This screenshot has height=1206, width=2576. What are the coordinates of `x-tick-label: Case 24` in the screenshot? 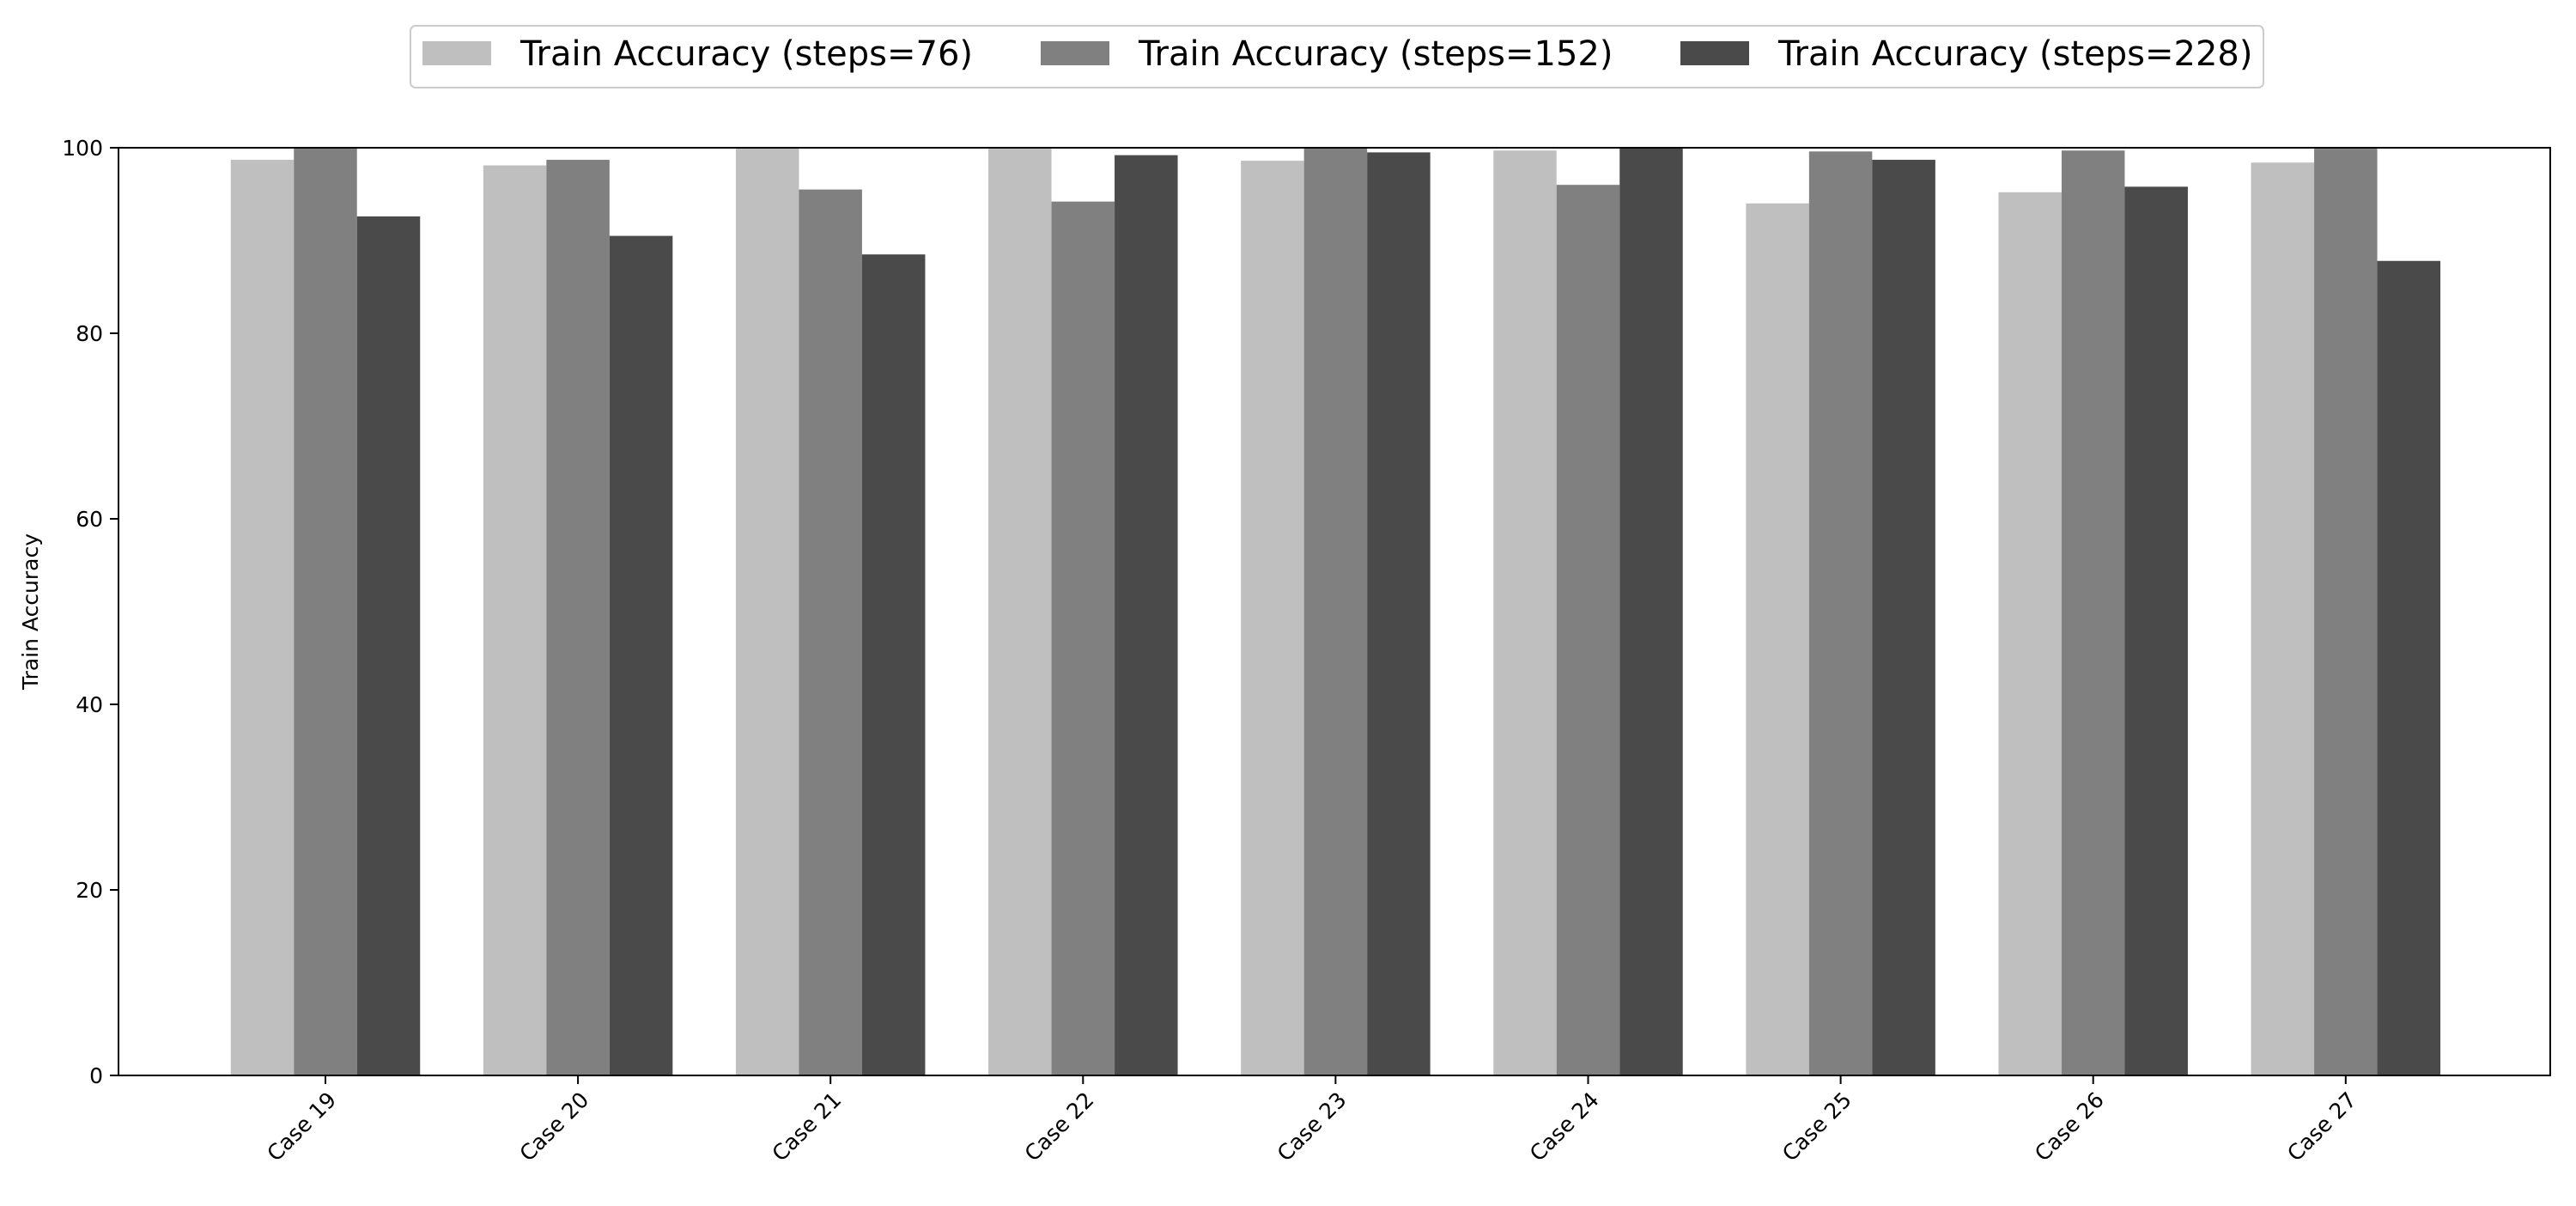 It's located at (1565, 1126).